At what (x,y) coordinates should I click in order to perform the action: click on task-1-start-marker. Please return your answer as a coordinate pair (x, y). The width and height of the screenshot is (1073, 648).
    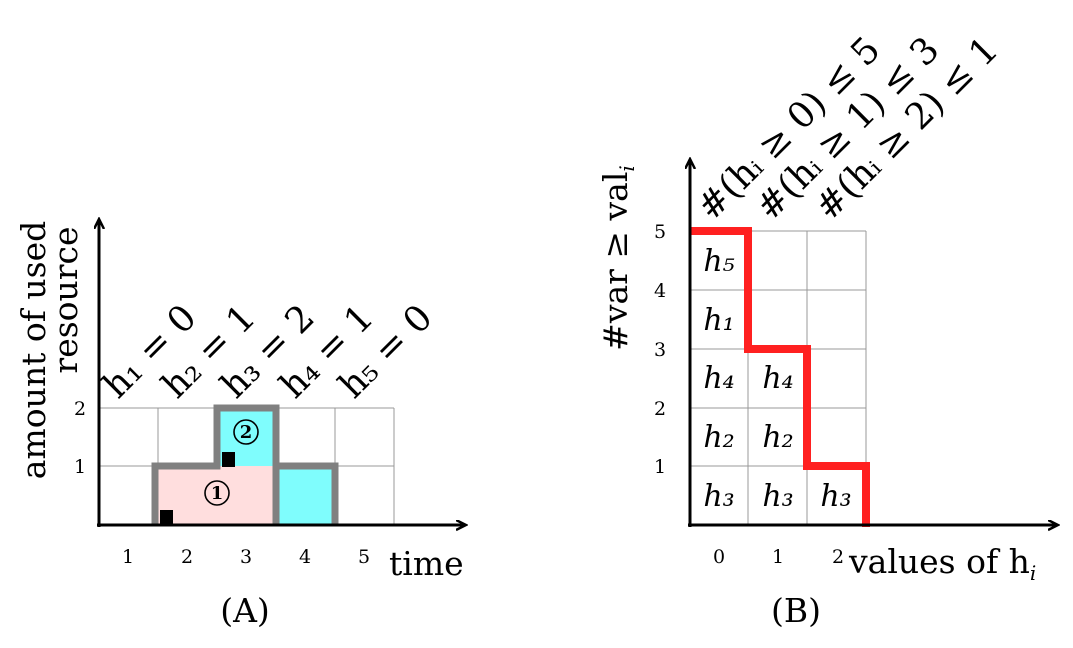
    Looking at the image, I should click on (166, 517).